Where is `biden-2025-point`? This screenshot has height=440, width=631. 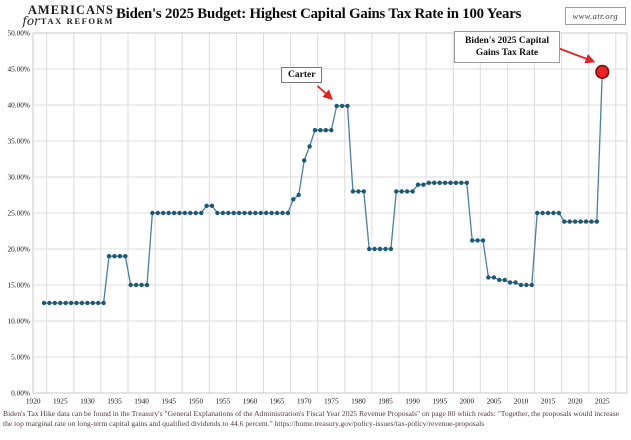 biden-2025-point is located at coordinates (602, 71).